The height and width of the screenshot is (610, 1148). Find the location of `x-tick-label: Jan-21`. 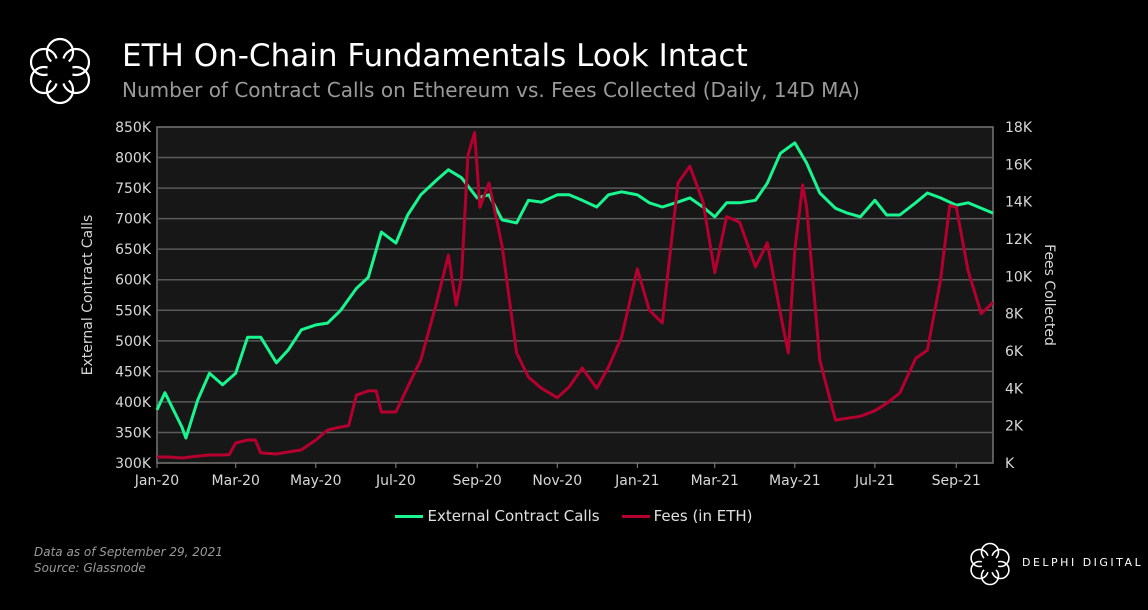

x-tick-label: Jan-21 is located at coordinates (636, 481).